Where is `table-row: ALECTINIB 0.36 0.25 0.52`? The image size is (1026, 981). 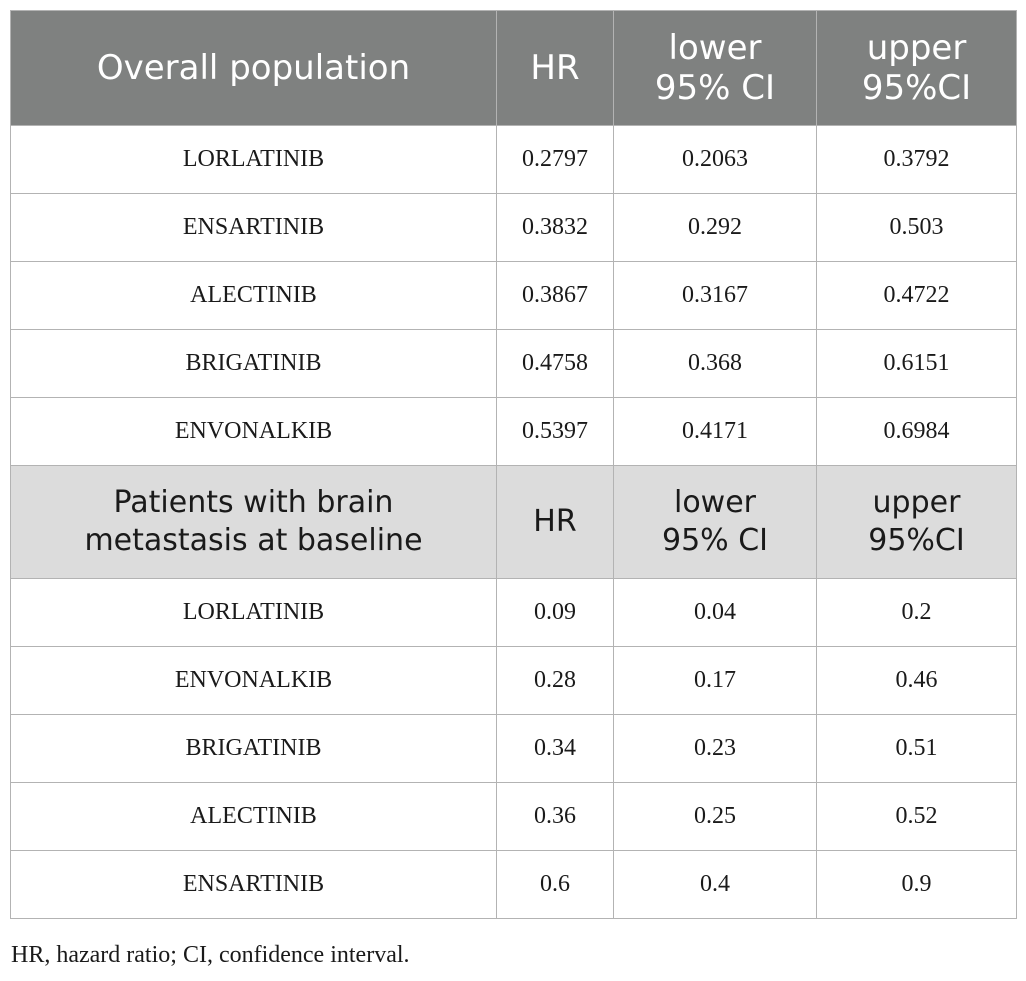 table-row: ALECTINIB 0.36 0.25 0.52 is located at coordinates (513, 816).